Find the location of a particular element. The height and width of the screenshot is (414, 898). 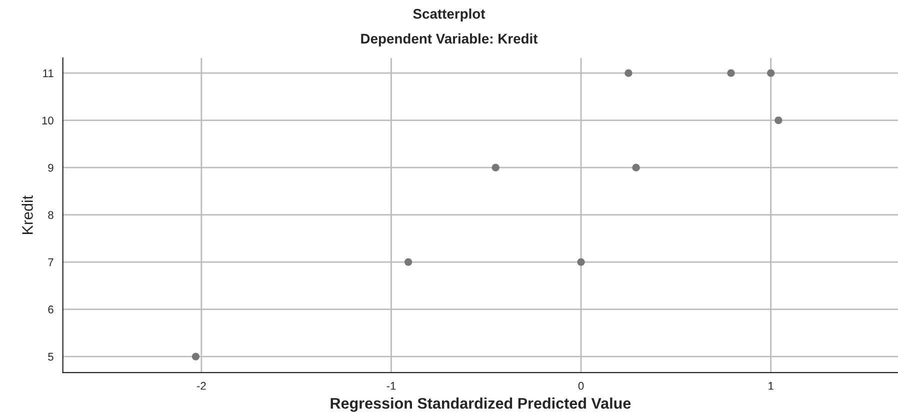

y-tick-label: 8 is located at coordinates (51, 215).